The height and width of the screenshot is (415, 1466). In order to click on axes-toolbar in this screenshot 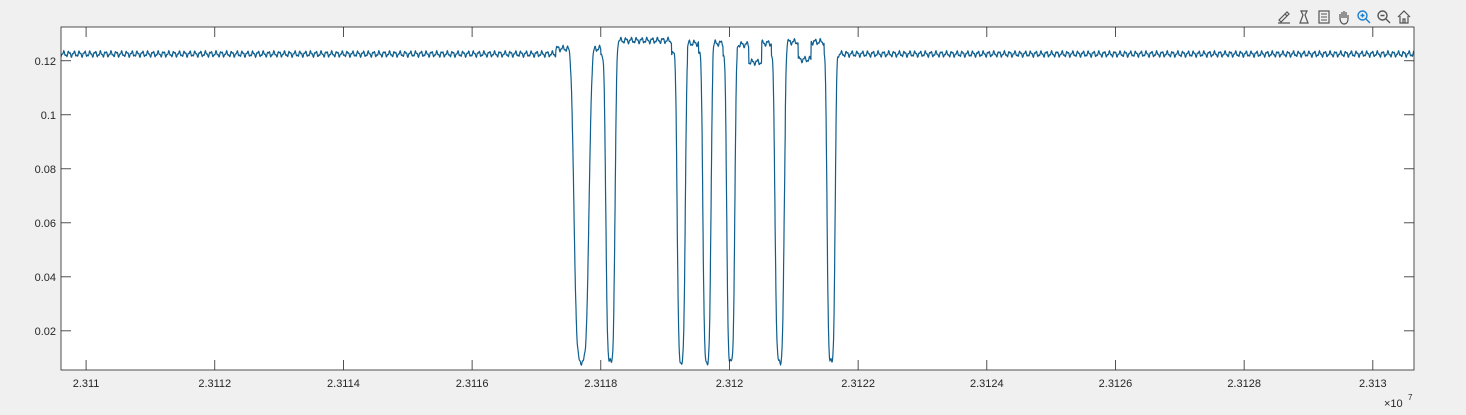, I will do `click(1343, 17)`.